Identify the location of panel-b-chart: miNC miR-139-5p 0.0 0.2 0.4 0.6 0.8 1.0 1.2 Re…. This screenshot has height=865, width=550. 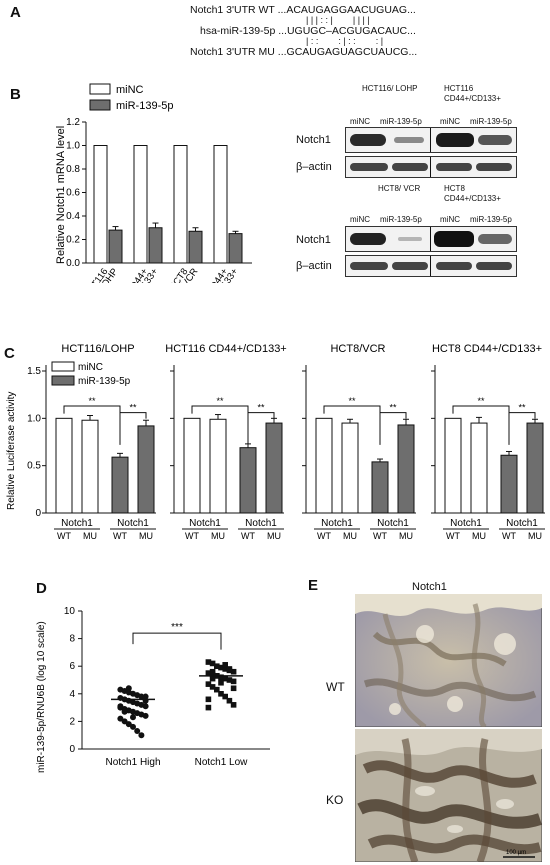
(153, 183).